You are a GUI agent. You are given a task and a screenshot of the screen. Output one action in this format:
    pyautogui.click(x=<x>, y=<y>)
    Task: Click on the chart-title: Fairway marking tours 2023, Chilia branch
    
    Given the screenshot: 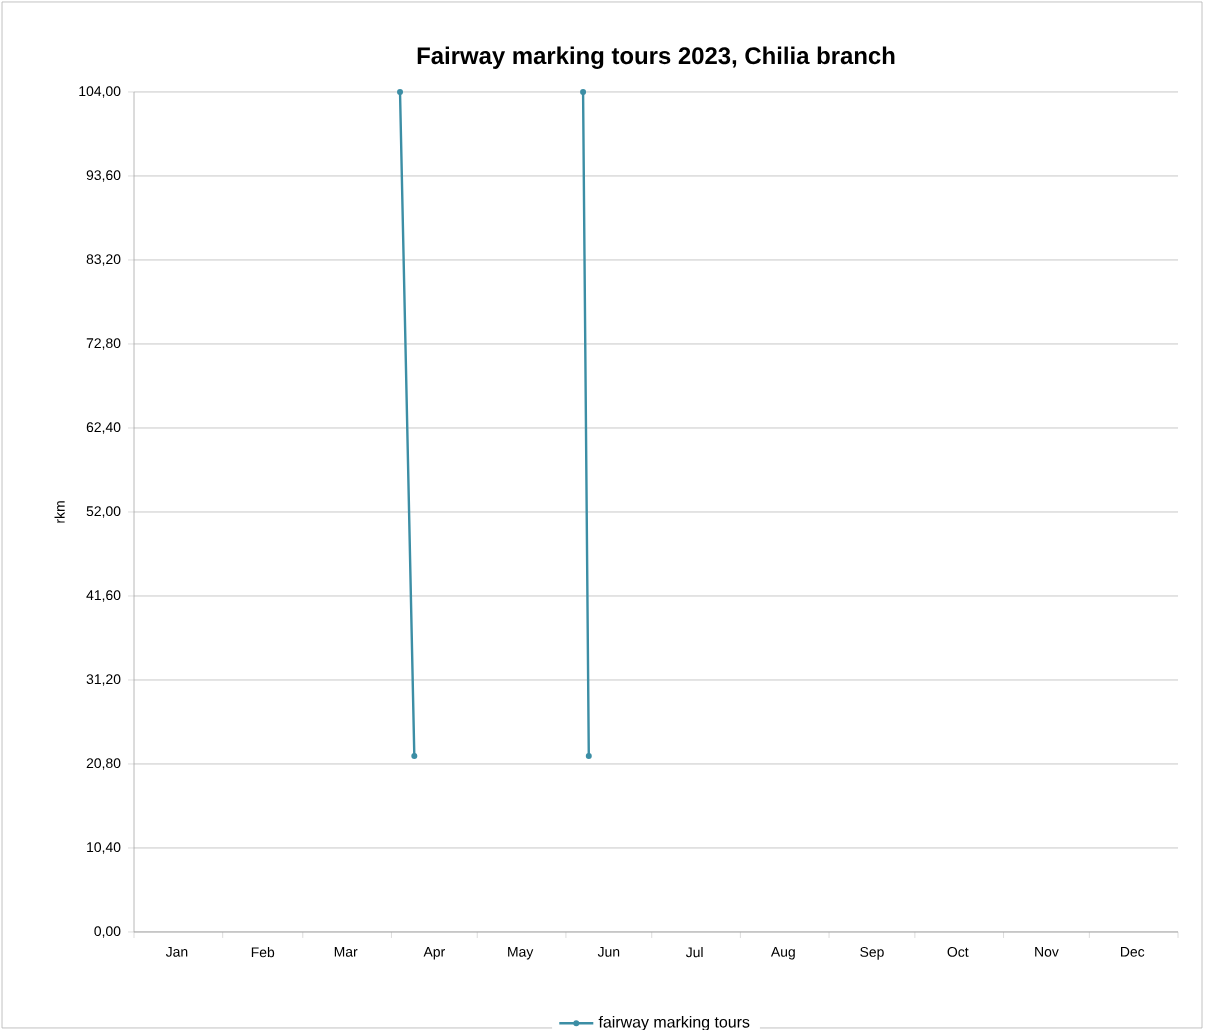 What is the action you would take?
    pyautogui.click(x=656, y=57)
    